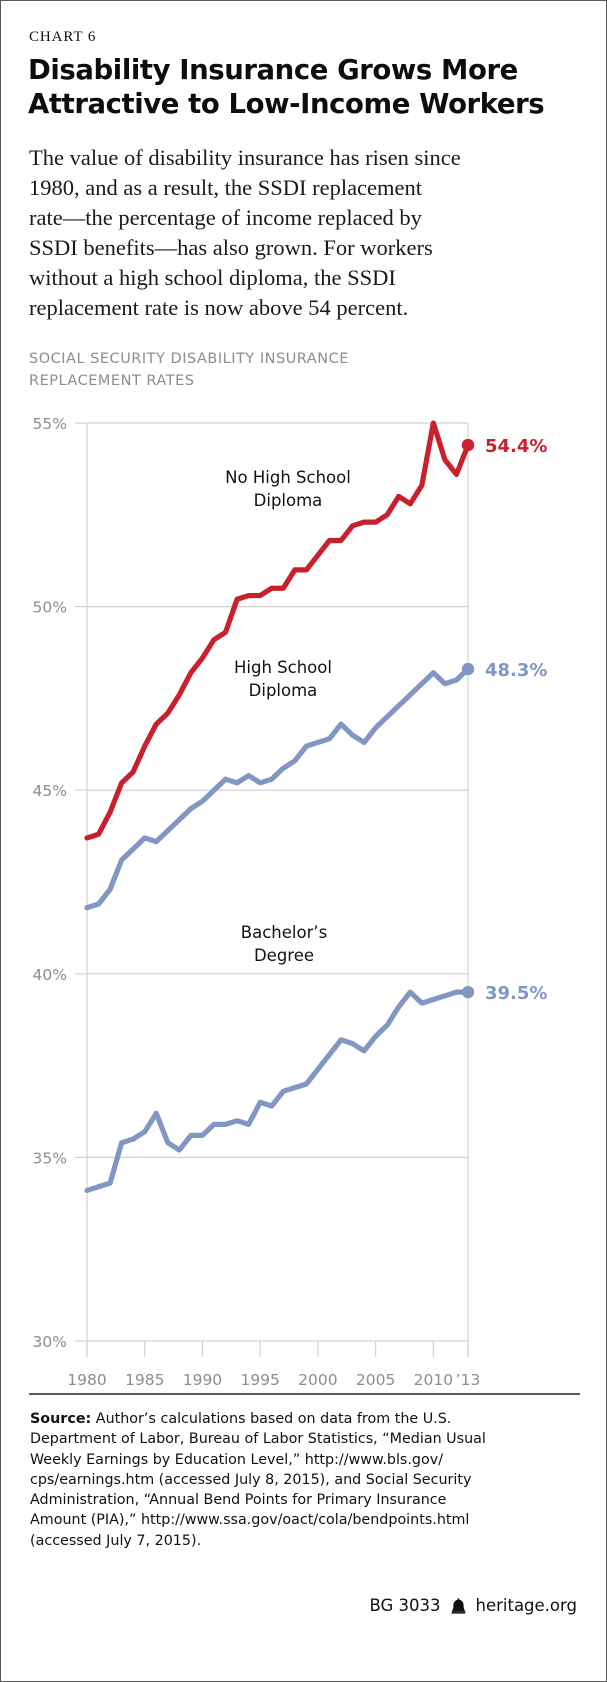 The image size is (607, 1682). What do you see at coordinates (284, 932) in the screenshot?
I see `series-label-line1-2: Bachelor’s` at bounding box center [284, 932].